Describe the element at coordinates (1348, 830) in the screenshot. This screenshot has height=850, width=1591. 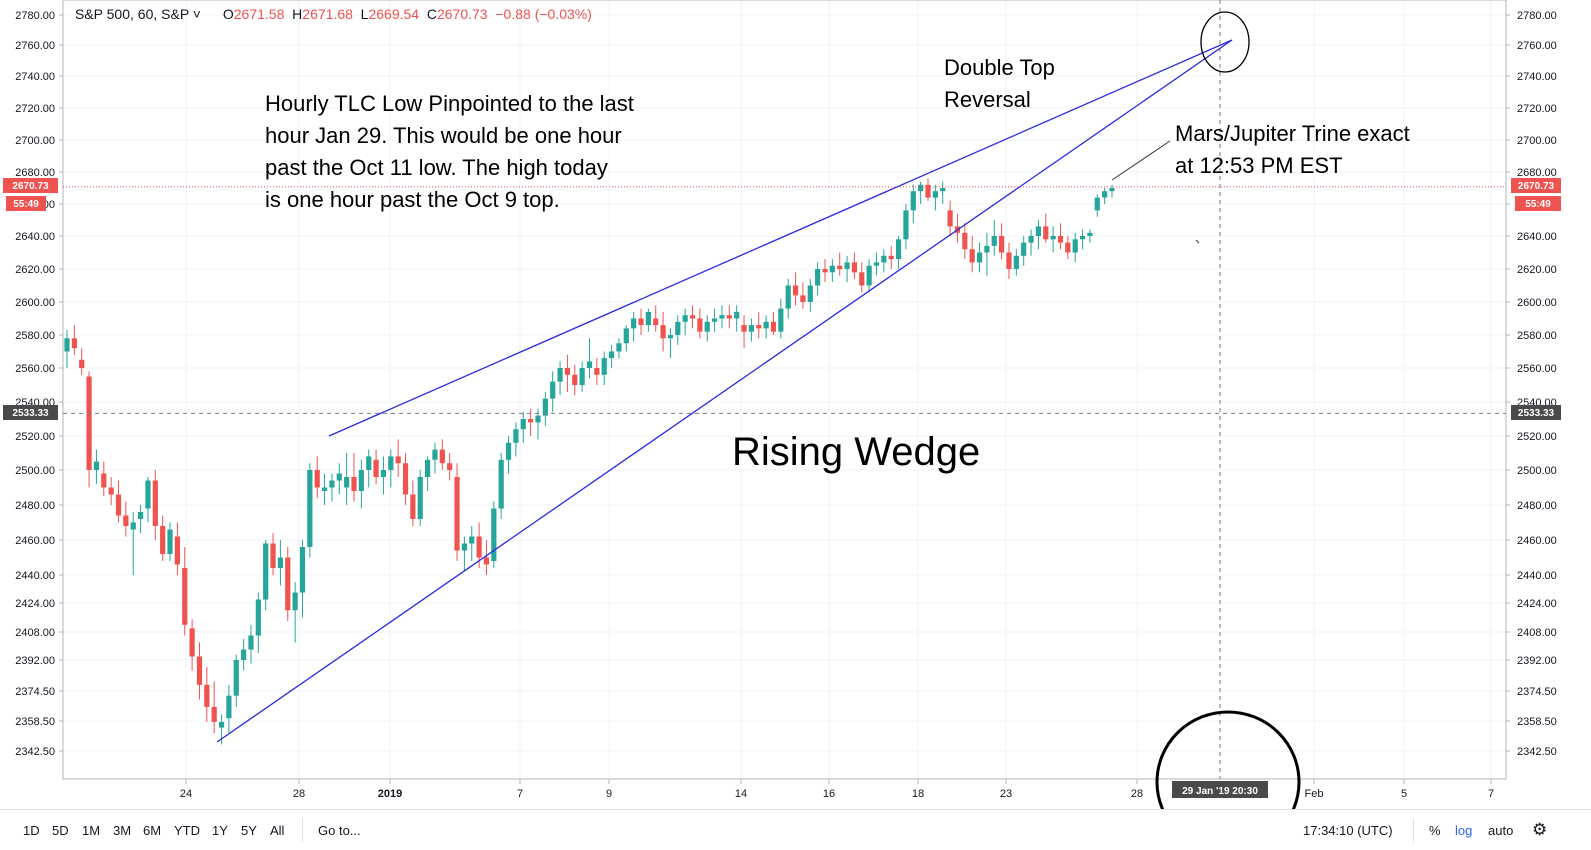
I see `utc-clock: 17:34:10 (UTC)` at that location.